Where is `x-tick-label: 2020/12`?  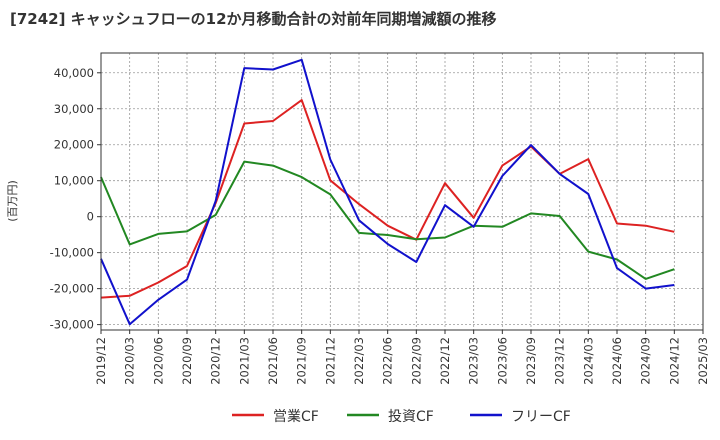
x-tick-label: 2020/12 is located at coordinates (216, 361).